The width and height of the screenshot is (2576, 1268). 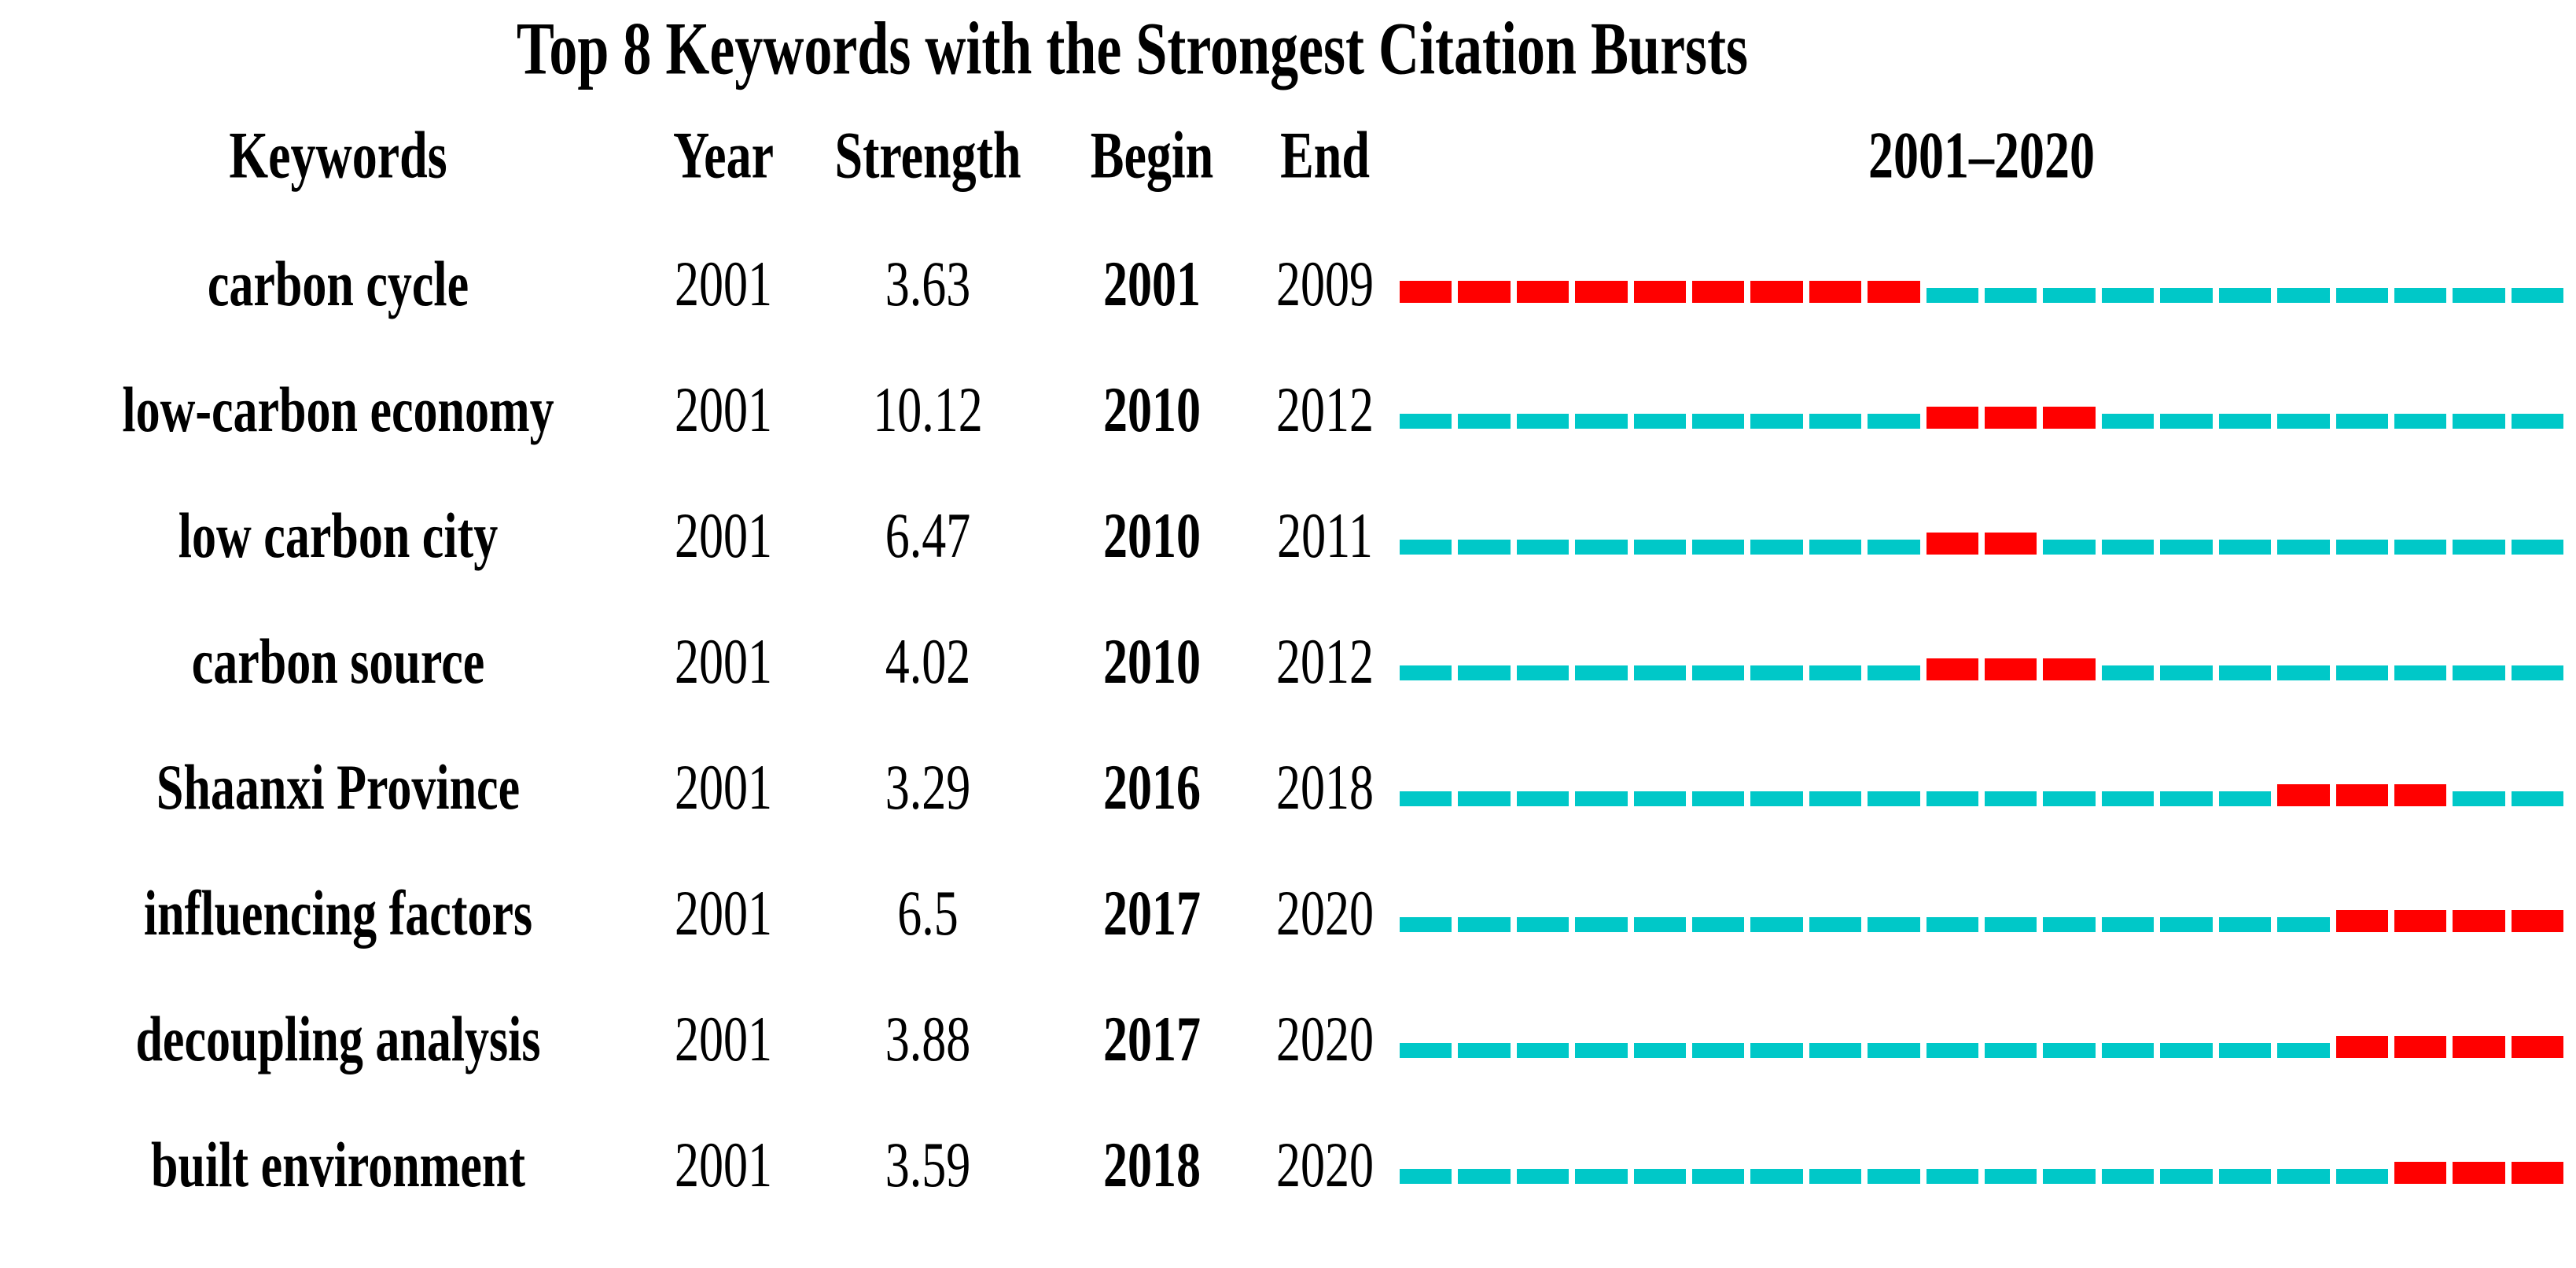 I want to click on table-row: built environment 2001 3.59 2018 2020, so click(x=1297, y=1166).